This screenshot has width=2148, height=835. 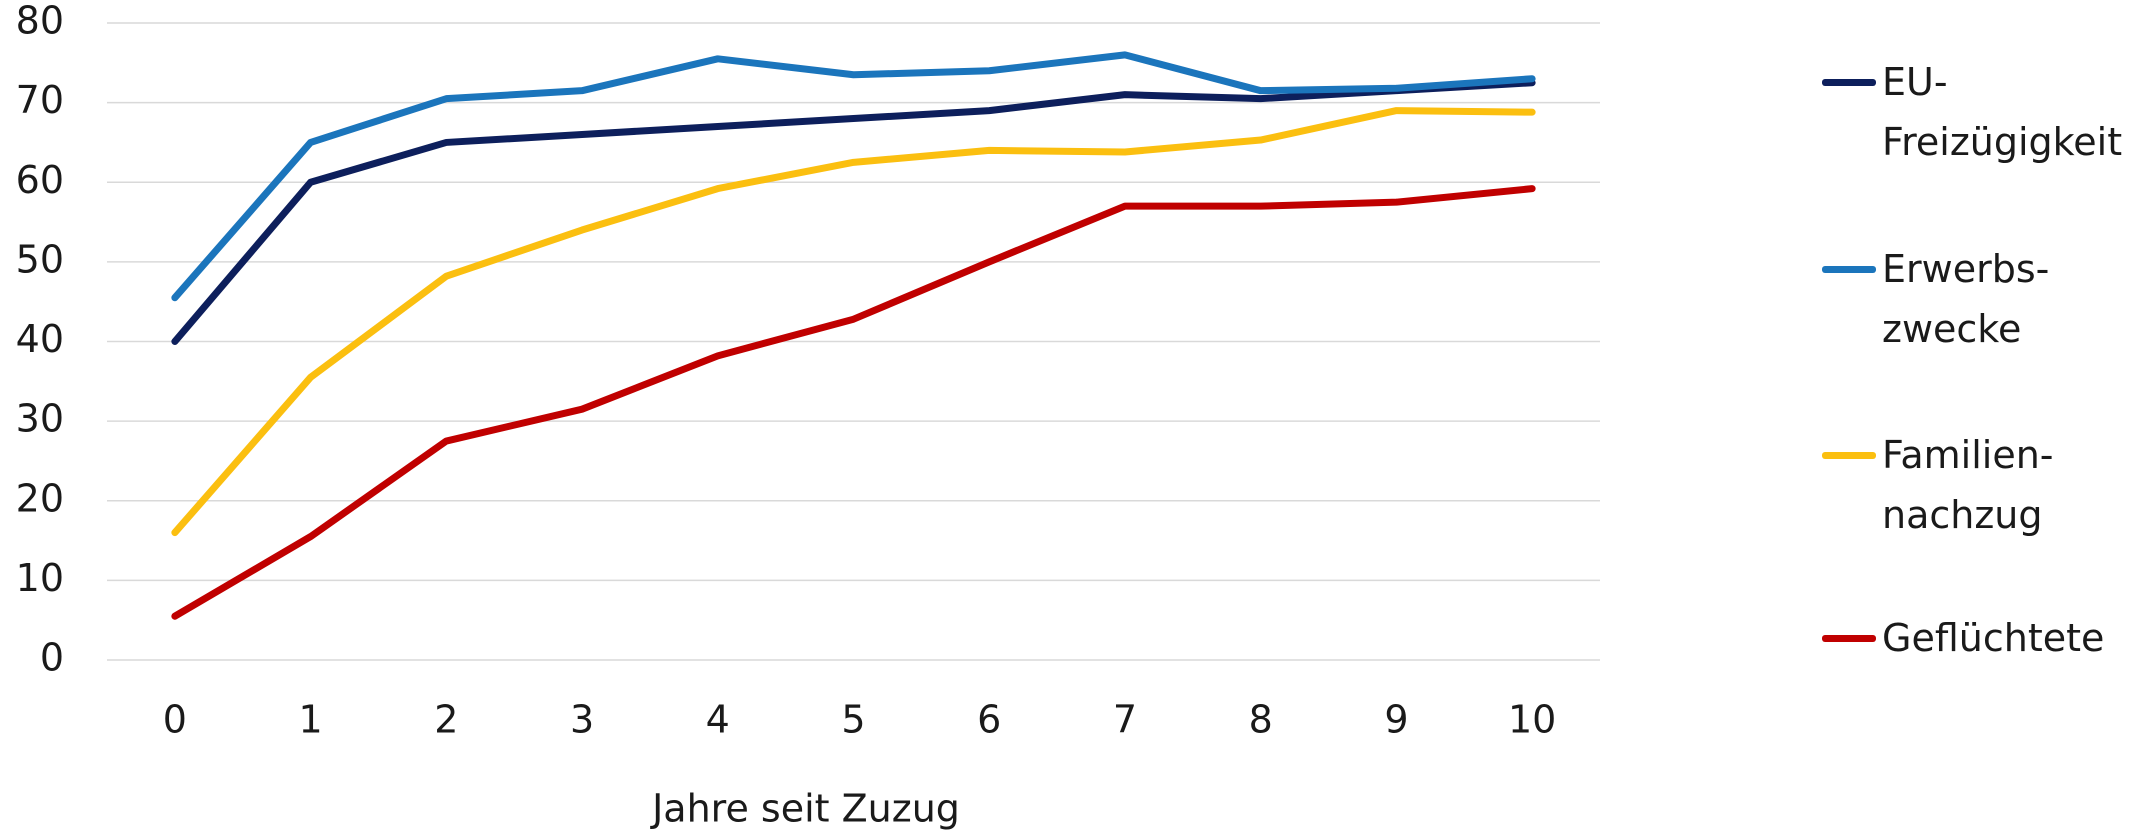 I want to click on legend-label: Familien- nachzug, so click(x=1968, y=485).